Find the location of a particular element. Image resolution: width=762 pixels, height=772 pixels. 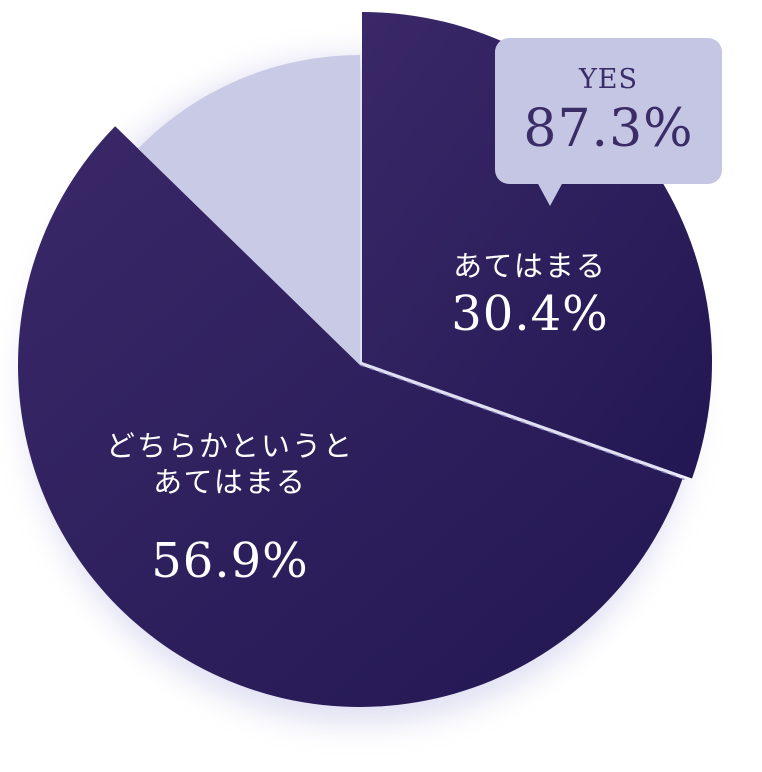

slice-value: 56.9% is located at coordinates (230, 560).